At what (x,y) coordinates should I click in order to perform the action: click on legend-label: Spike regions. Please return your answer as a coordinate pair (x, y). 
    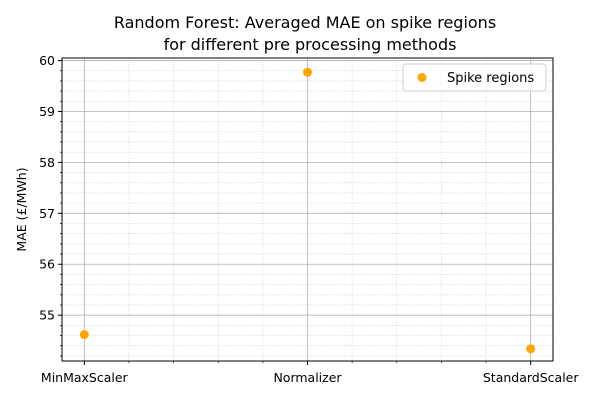
    Looking at the image, I should click on (490, 78).